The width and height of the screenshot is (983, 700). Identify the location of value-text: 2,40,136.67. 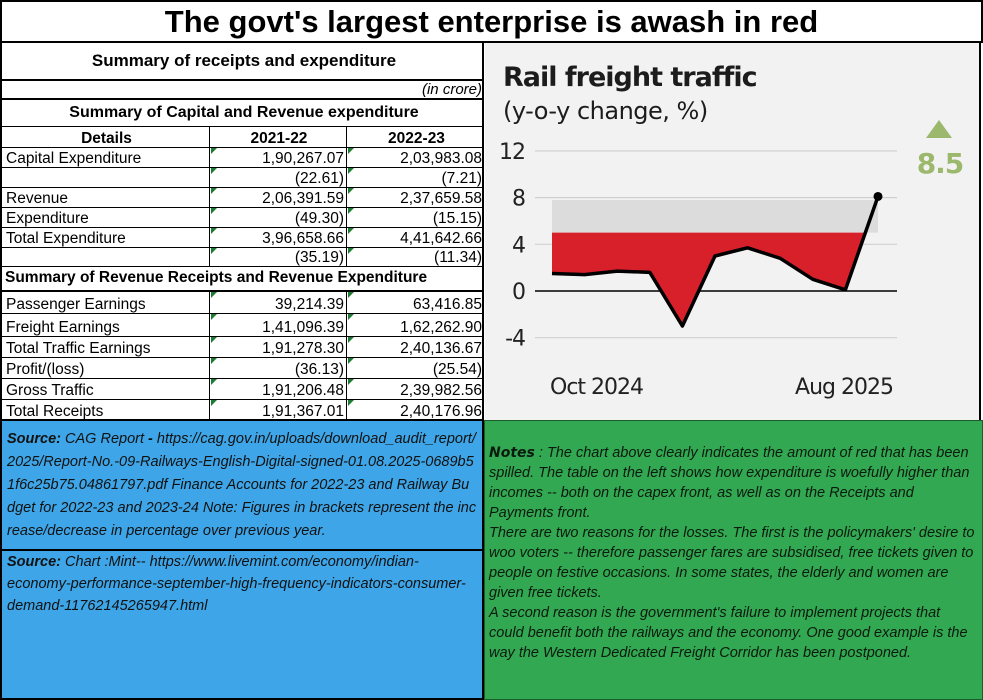
(441, 348).